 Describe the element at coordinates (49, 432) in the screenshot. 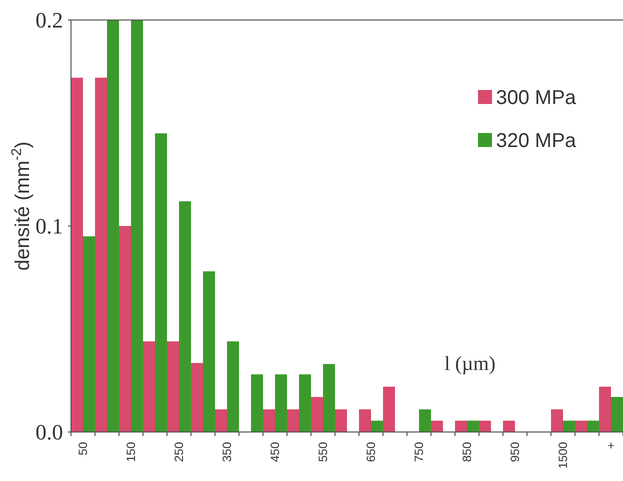

I see `y-tick-label: 0.0` at that location.